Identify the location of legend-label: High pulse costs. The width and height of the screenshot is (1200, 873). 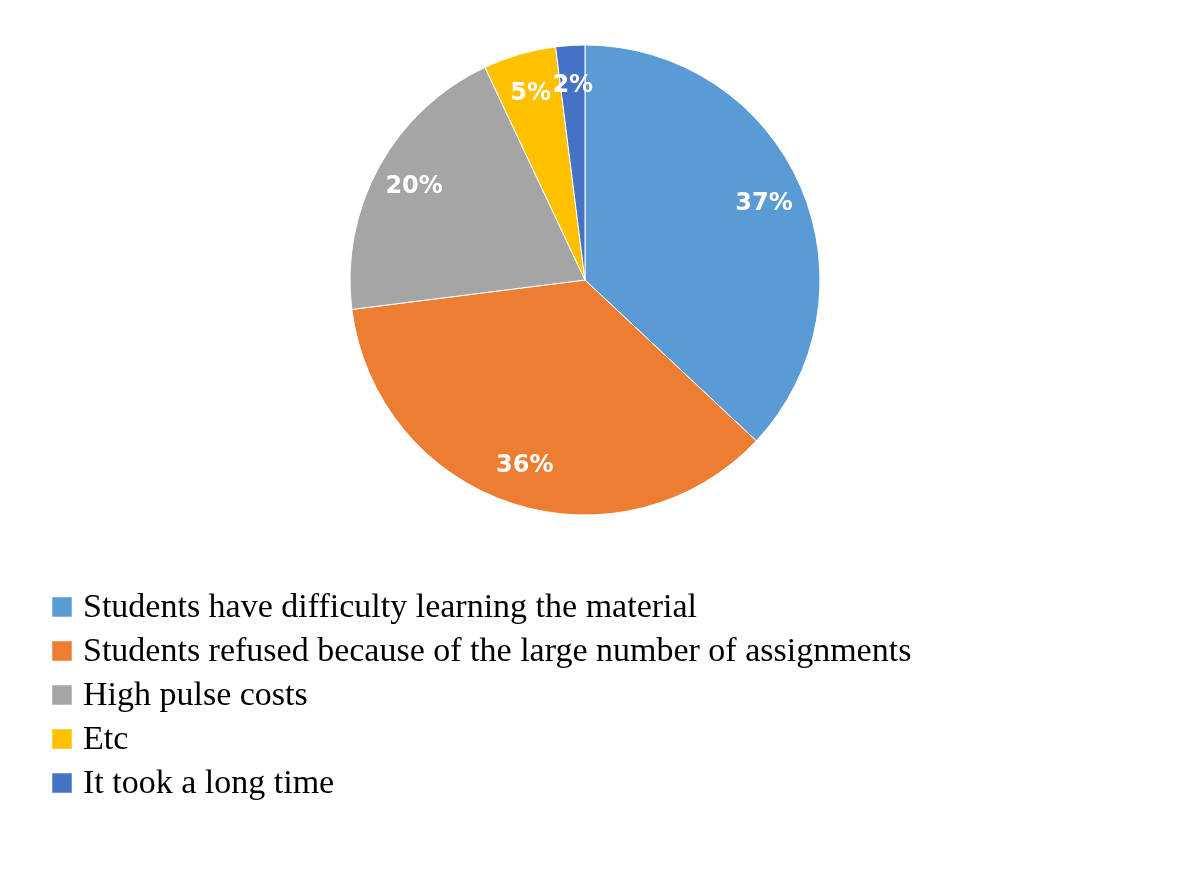
(195, 693).